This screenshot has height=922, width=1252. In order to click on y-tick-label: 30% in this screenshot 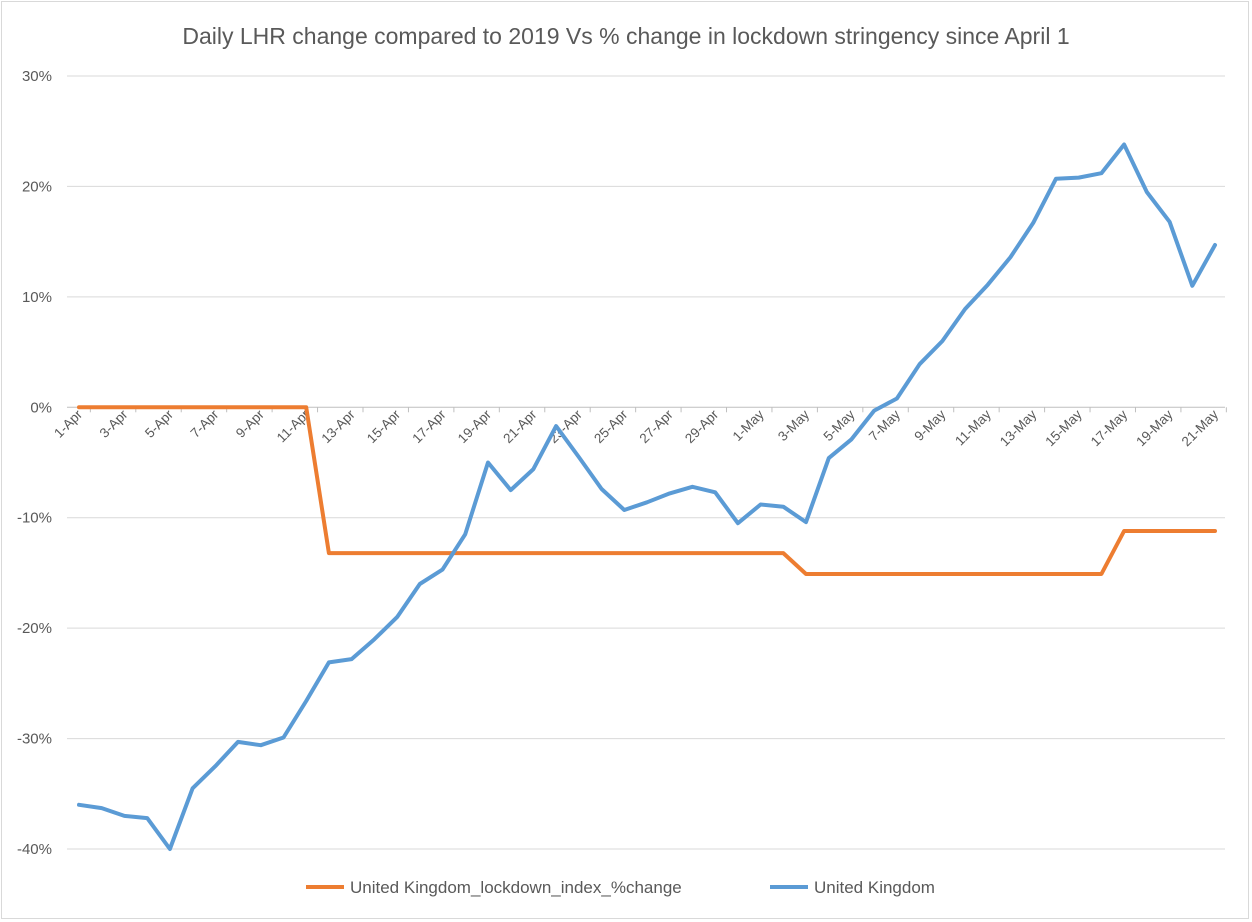, I will do `click(37, 76)`.